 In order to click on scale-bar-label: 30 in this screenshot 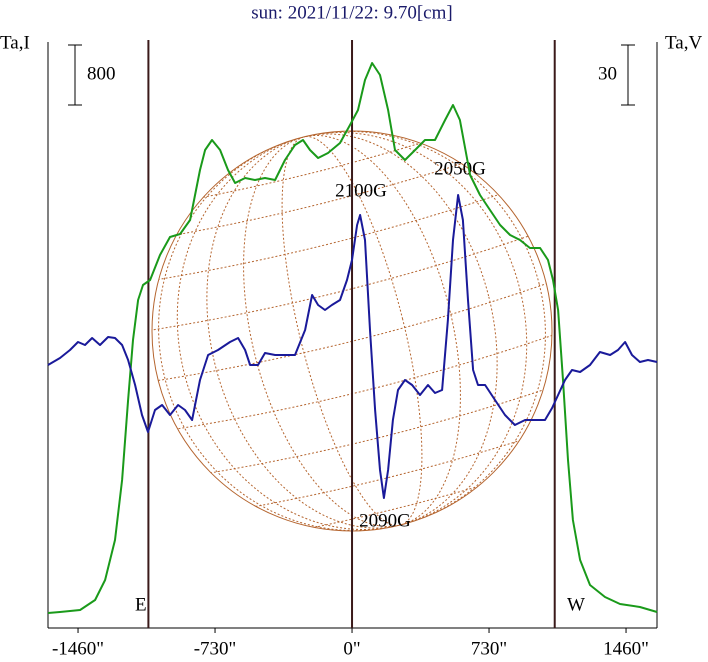, I will do `click(607, 73)`.